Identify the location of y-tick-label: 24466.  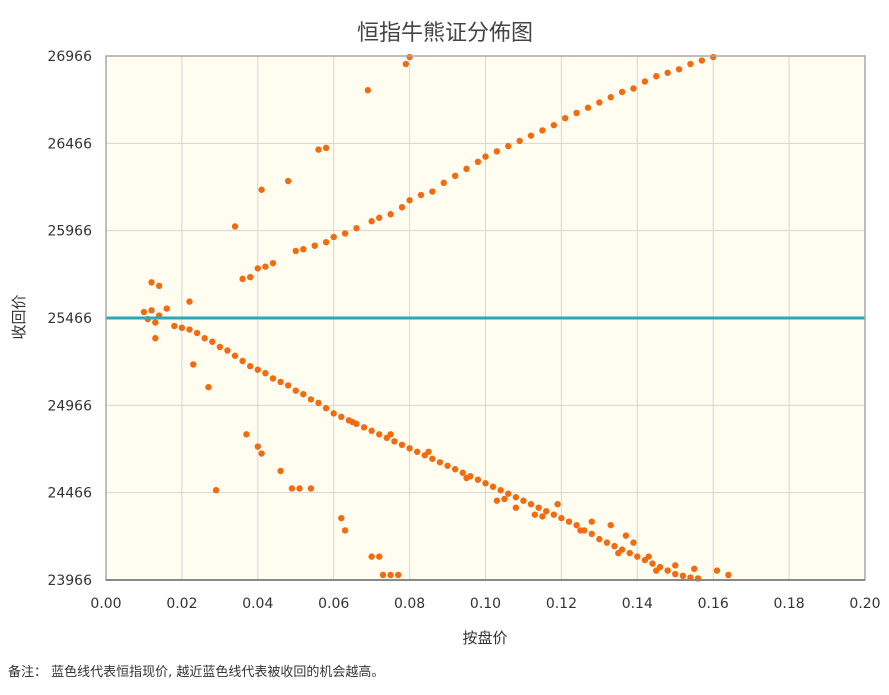
(69, 494).